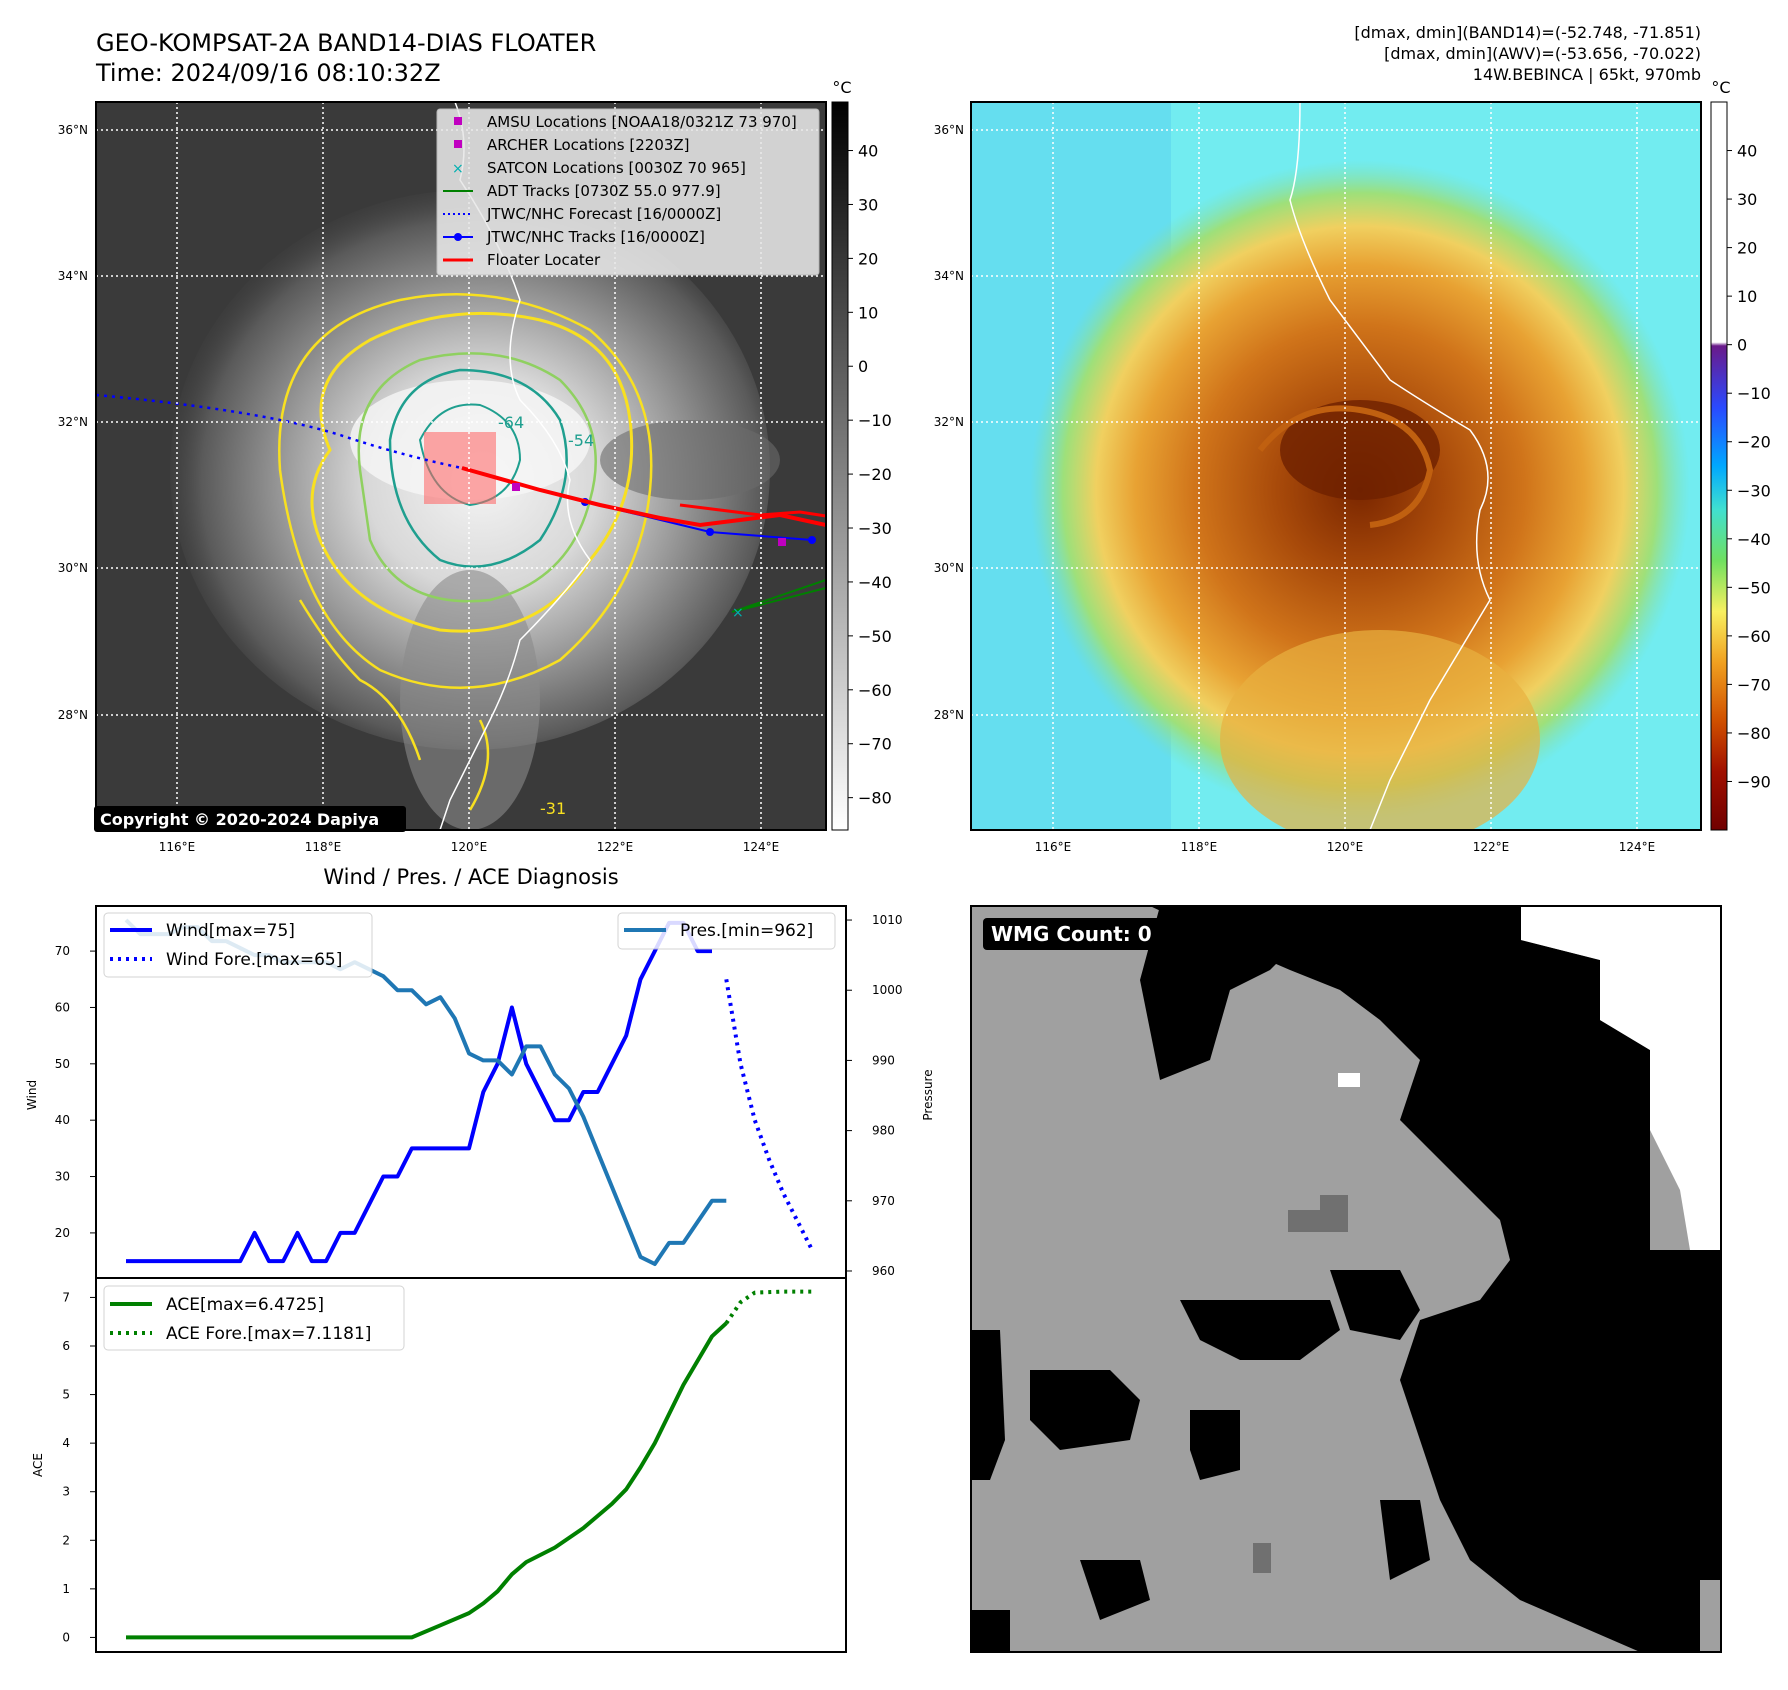 The width and height of the screenshot is (1788, 1690). Describe the element at coordinates (949, 422) in the screenshot. I see `lat-tick-awv: 32°N` at that location.